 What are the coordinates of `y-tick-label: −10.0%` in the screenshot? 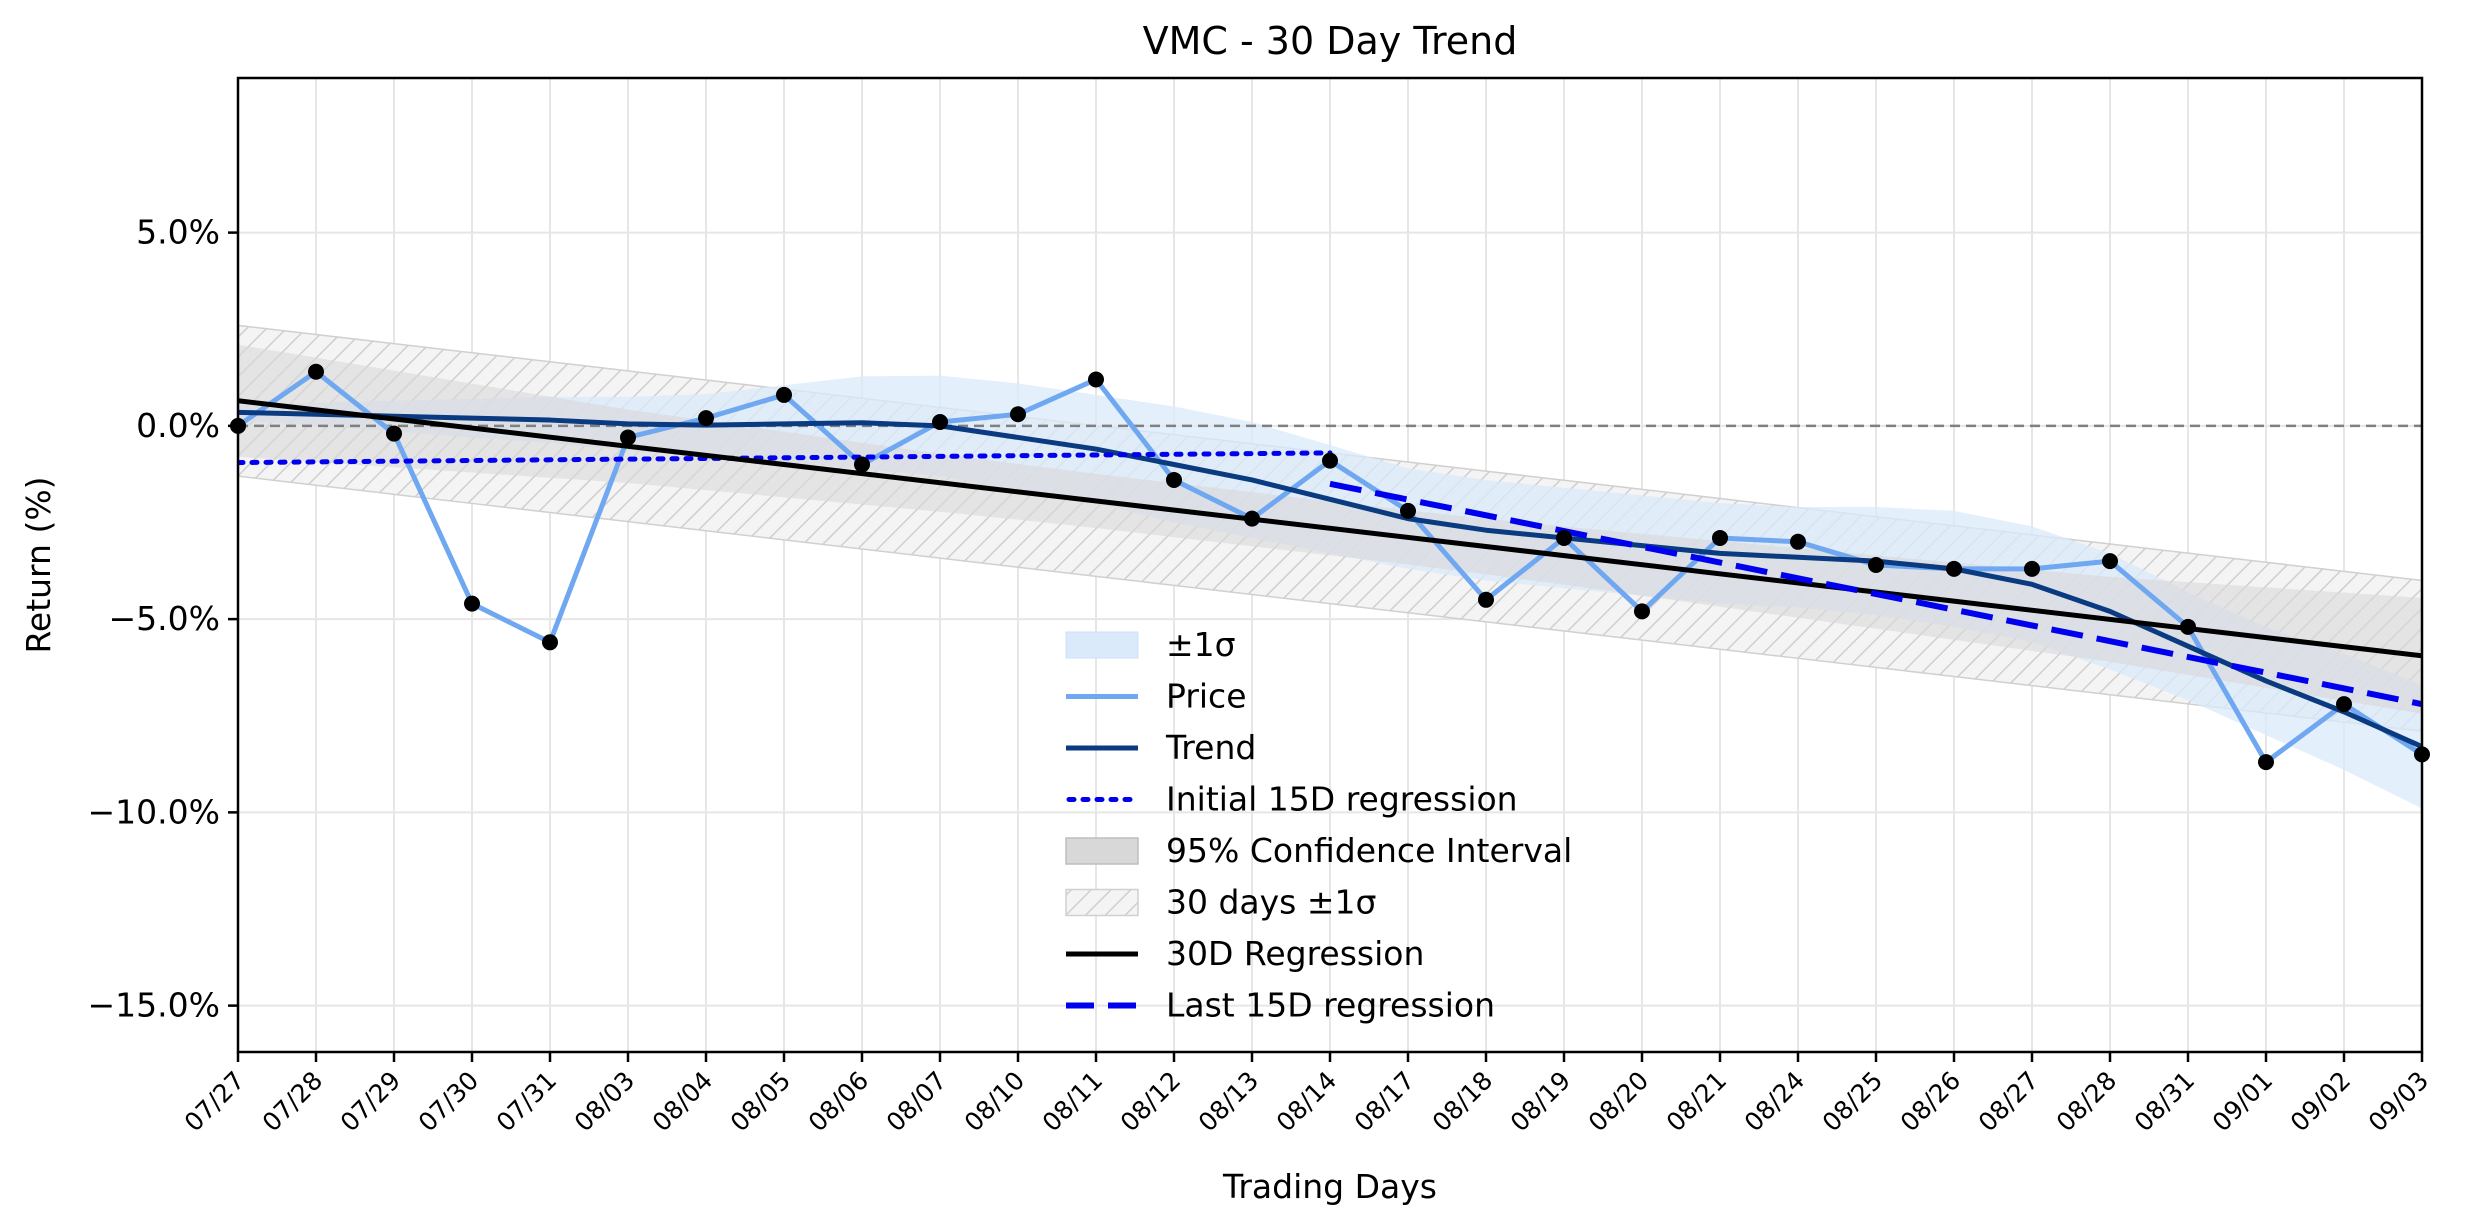 It's located at (154, 811).